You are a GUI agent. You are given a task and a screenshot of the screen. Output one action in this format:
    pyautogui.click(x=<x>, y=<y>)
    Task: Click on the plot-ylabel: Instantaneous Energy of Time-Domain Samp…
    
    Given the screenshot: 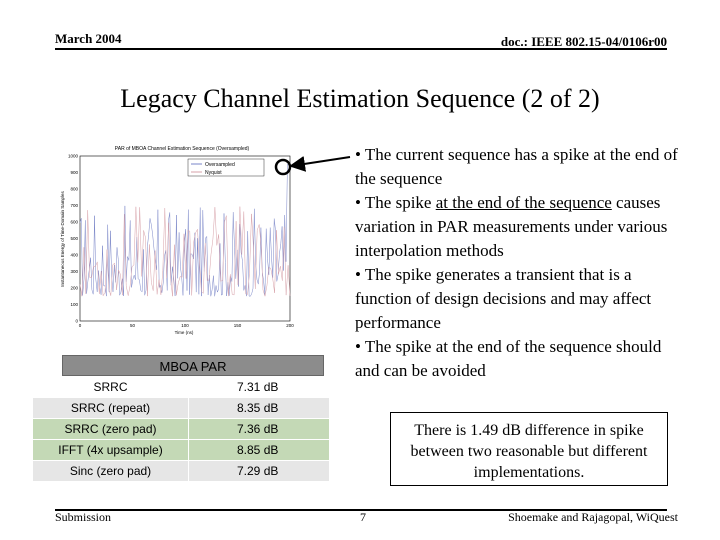 What is the action you would take?
    pyautogui.click(x=62, y=238)
    